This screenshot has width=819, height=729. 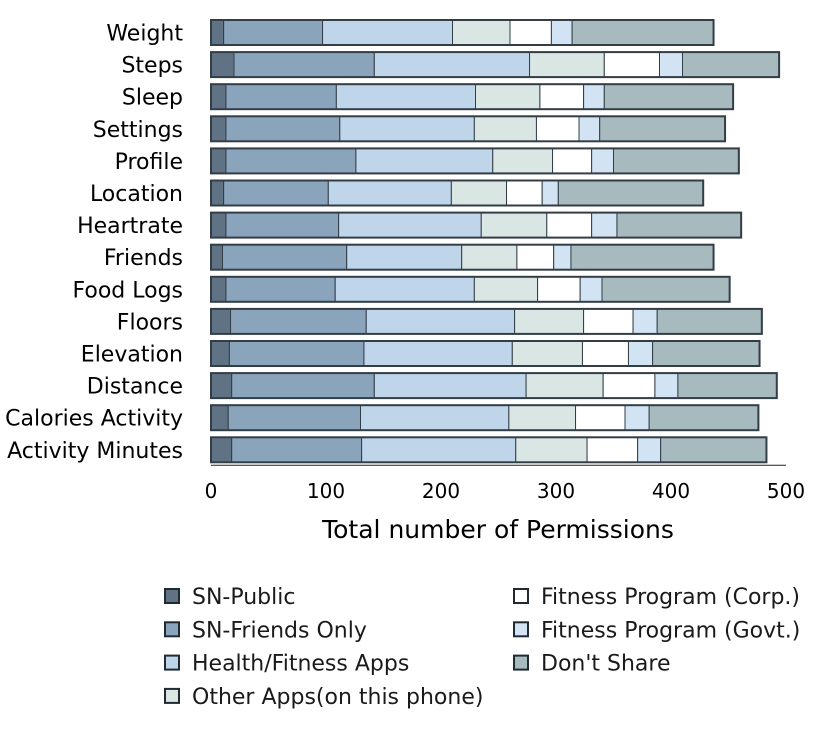 I want to click on category-label: Activity Minutes, so click(x=95, y=451).